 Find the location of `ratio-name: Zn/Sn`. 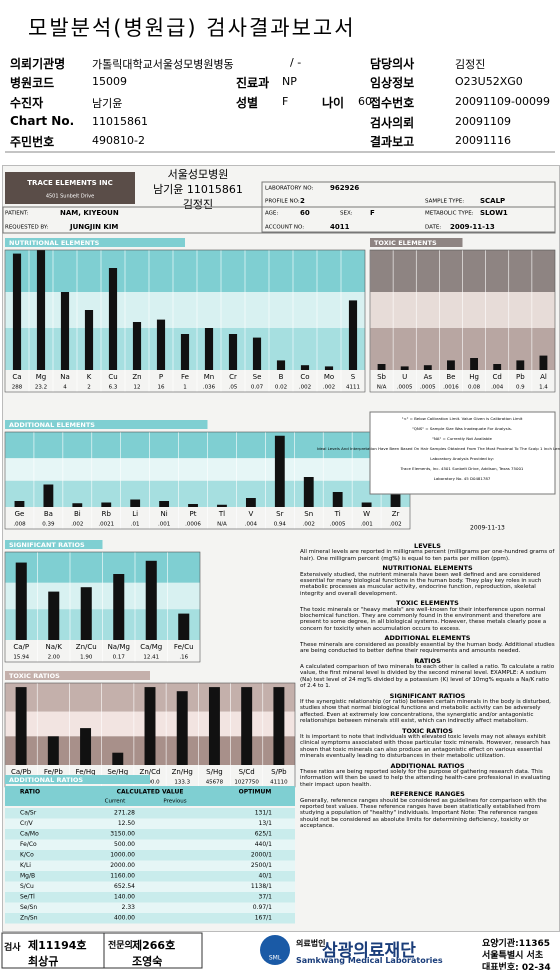

ratio-name: Zn/Sn is located at coordinates (29, 918).